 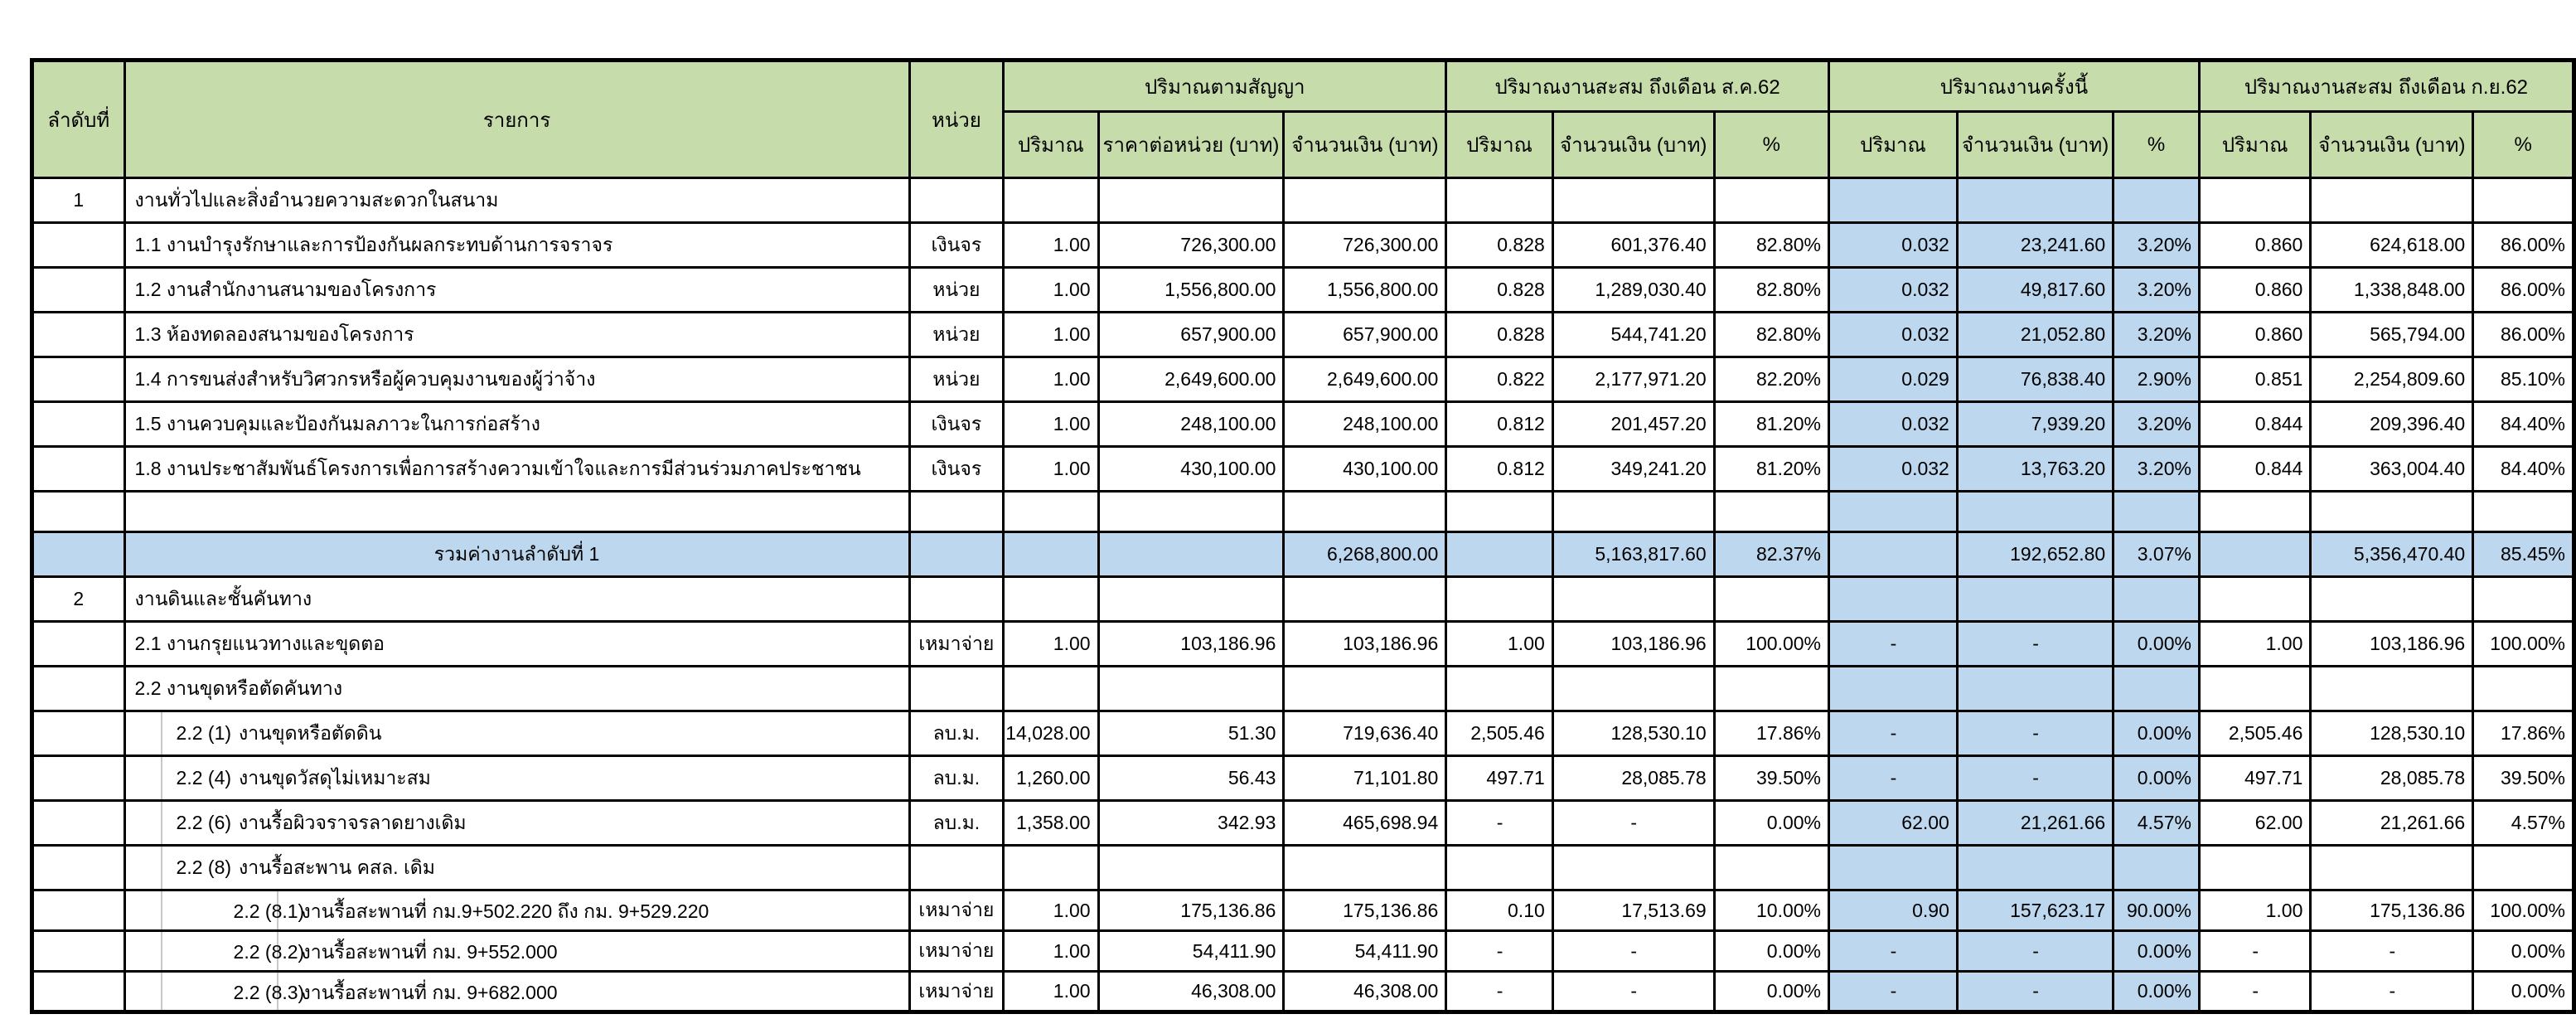 What do you see at coordinates (2035, 469) in the screenshot?
I see `cell-amount_now: 13,763.20` at bounding box center [2035, 469].